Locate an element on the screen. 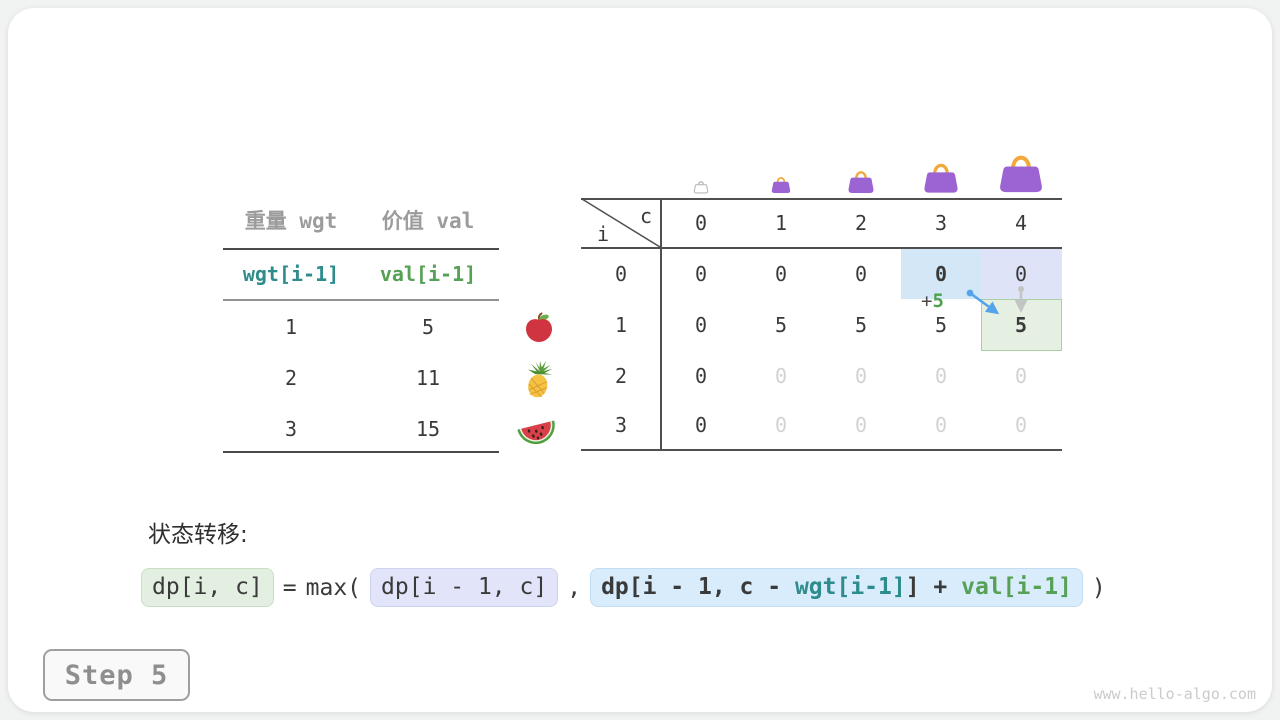  transition-add-annotation: +5 is located at coordinates (932, 301).